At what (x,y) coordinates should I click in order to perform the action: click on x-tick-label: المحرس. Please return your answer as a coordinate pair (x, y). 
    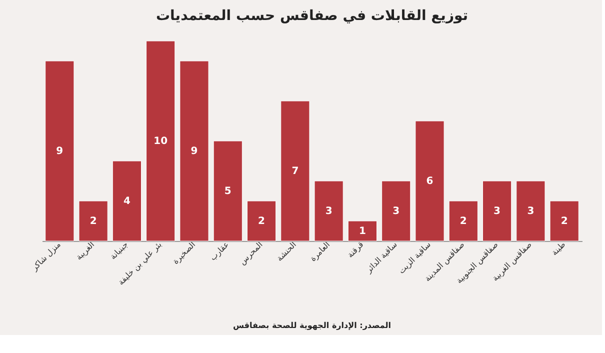
    Looking at the image, I should click on (251, 253).